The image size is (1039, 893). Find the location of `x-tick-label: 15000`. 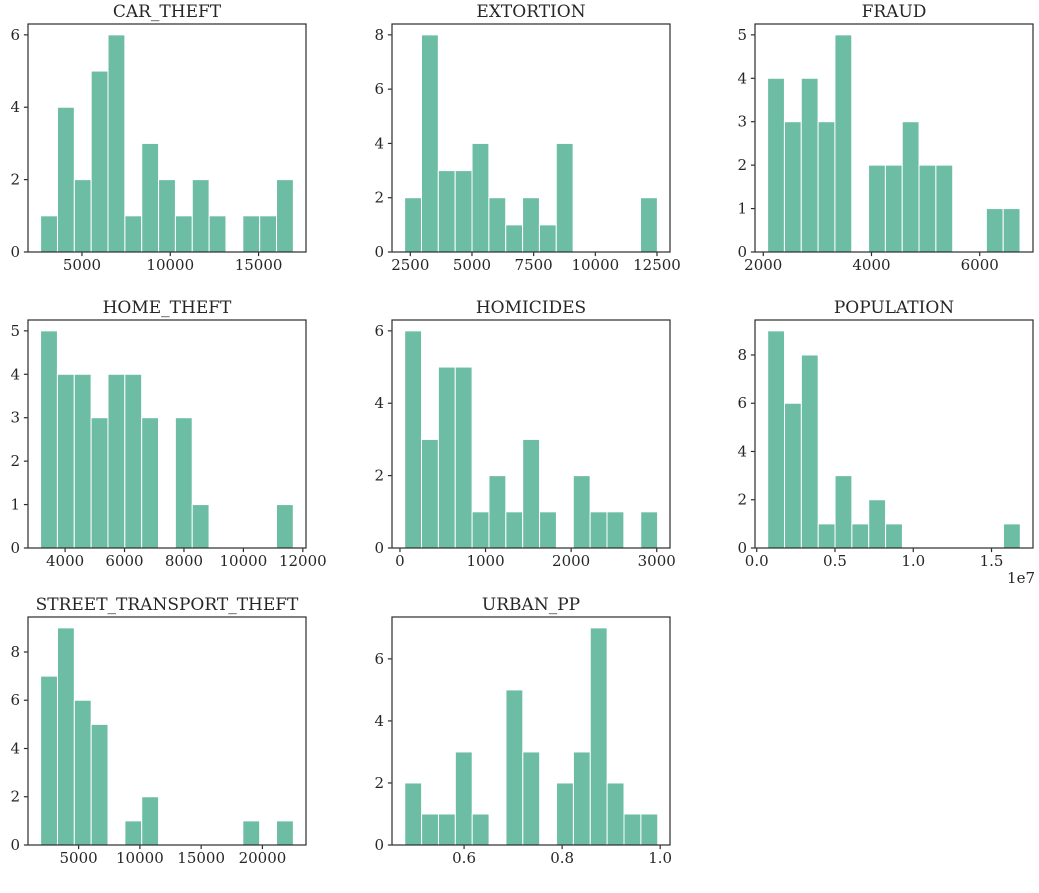

x-tick-label: 15000 is located at coordinates (201, 858).